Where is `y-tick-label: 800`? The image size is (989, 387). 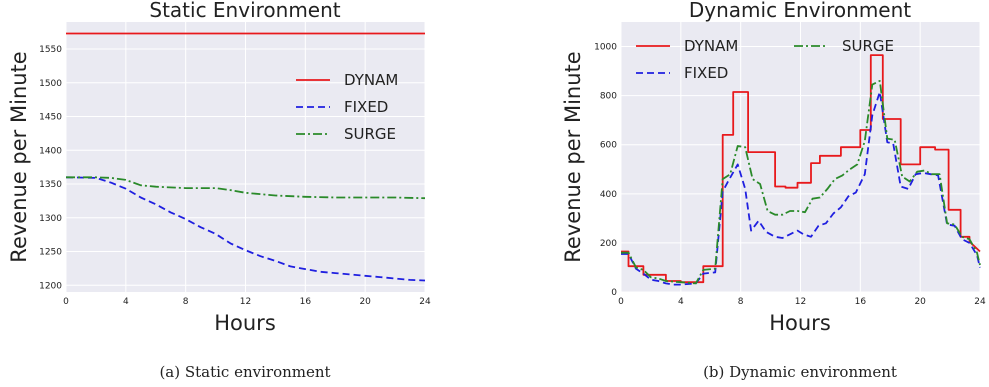
y-tick-label: 800 is located at coordinates (608, 97).